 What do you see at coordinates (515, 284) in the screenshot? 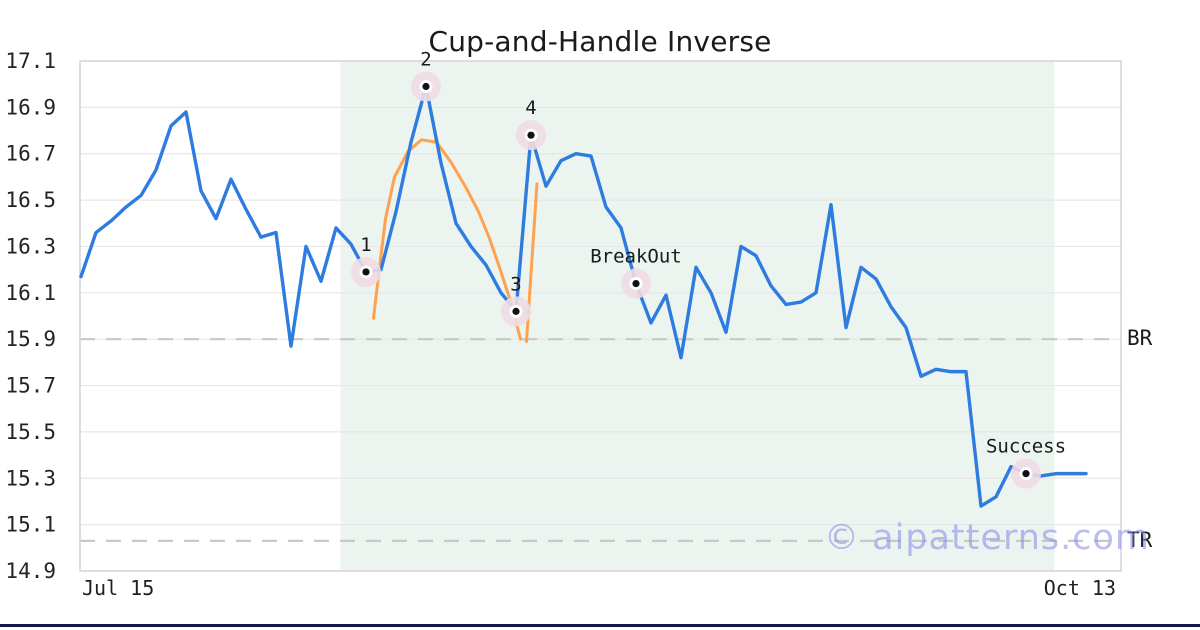
I see `marker-label: 3` at bounding box center [515, 284].